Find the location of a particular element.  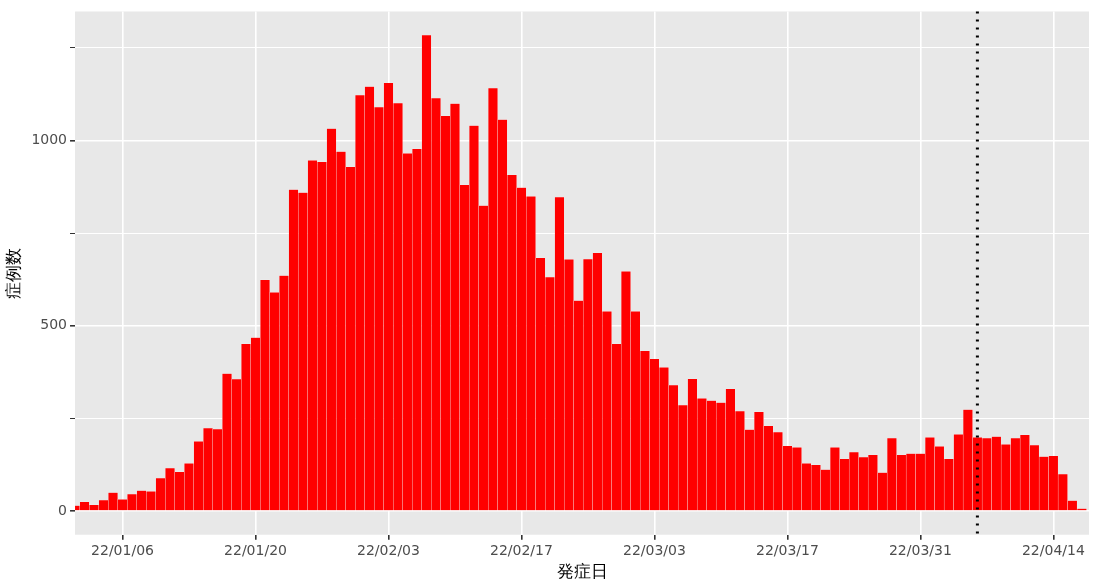

y-axis-title: 症例数 is located at coordinates (12, 273).